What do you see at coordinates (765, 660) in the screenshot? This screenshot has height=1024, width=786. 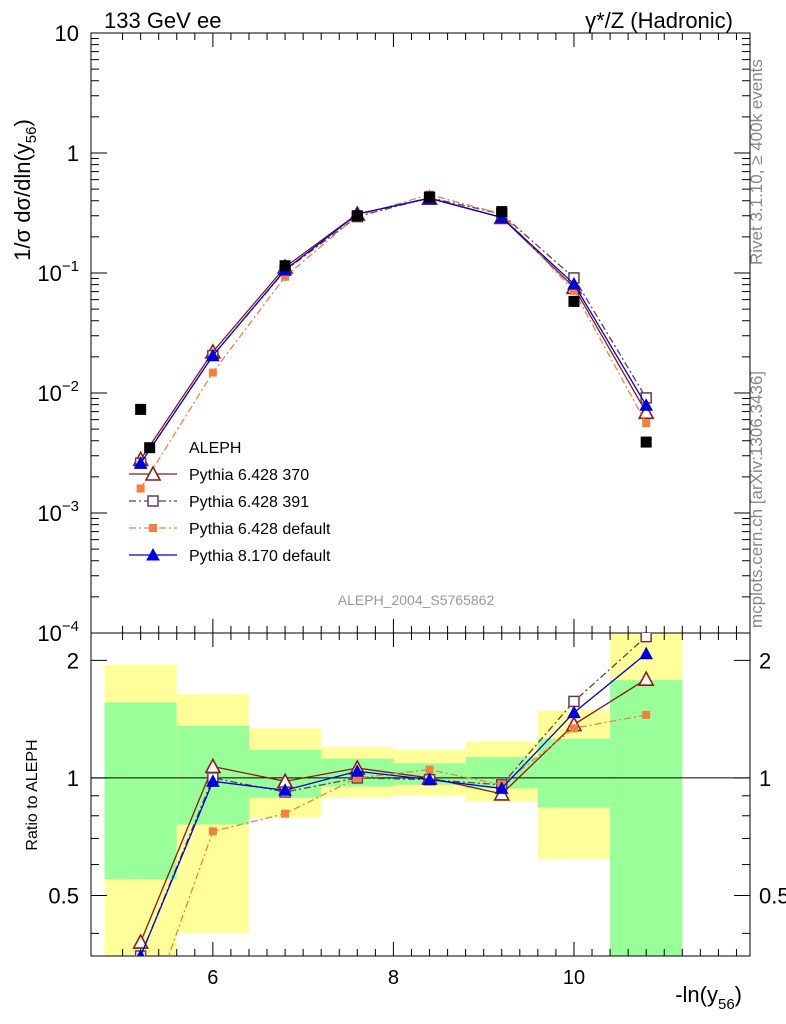 I see `ratio-y-tick-label-right: 2` at bounding box center [765, 660].